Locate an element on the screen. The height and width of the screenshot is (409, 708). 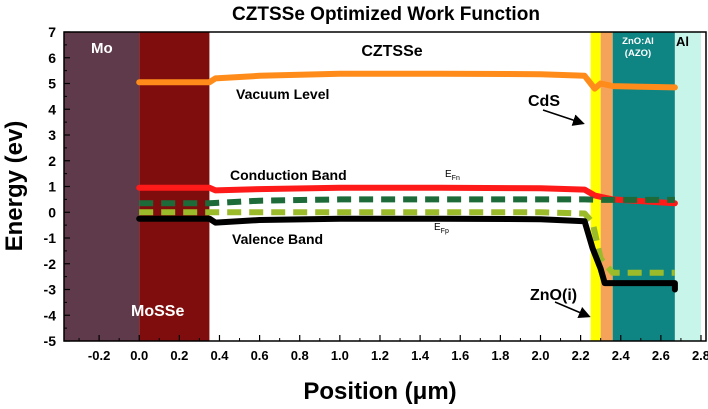
label-efn: EFn is located at coordinates (452, 175).